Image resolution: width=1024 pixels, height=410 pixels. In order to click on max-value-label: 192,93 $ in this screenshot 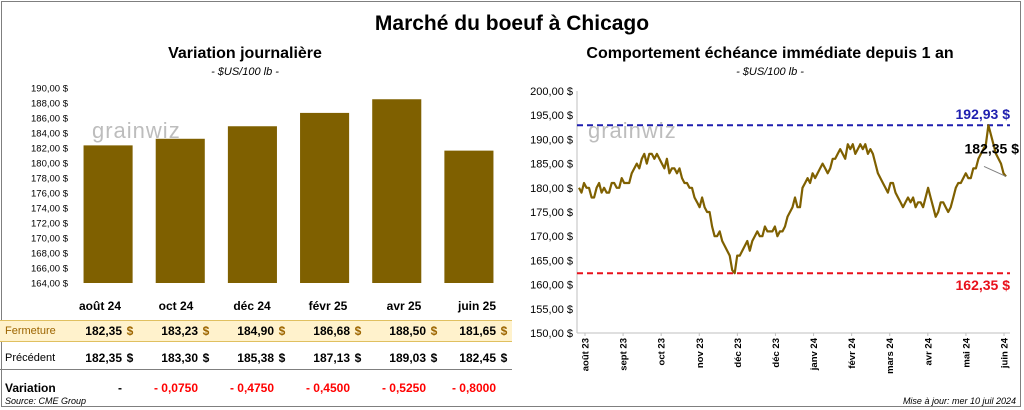, I will do `click(983, 114)`.